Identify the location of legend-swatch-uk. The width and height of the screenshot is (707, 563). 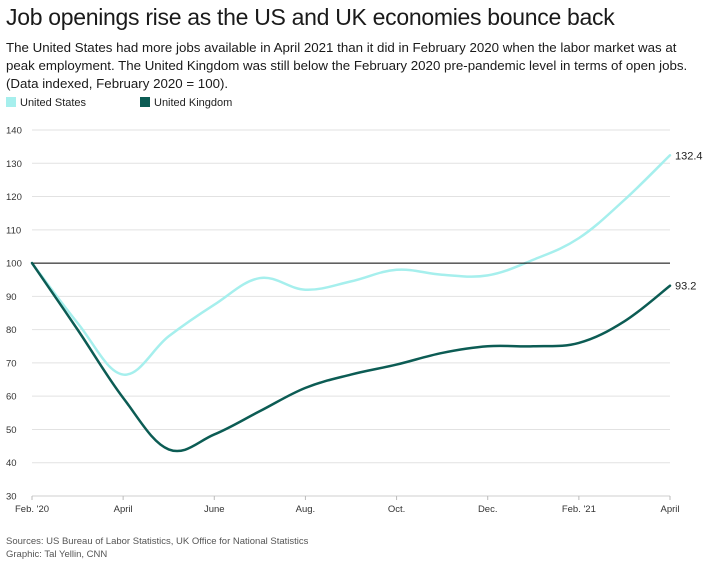
(145, 102).